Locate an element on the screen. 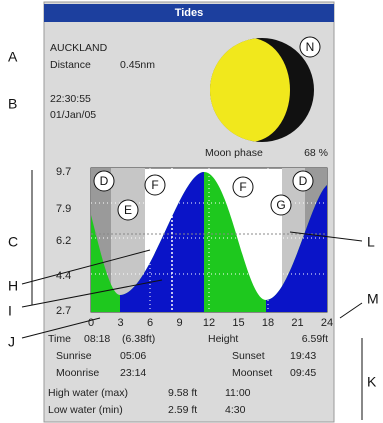 The height and width of the screenshot is (423, 383). row-label: Sunset is located at coordinates (248, 356).